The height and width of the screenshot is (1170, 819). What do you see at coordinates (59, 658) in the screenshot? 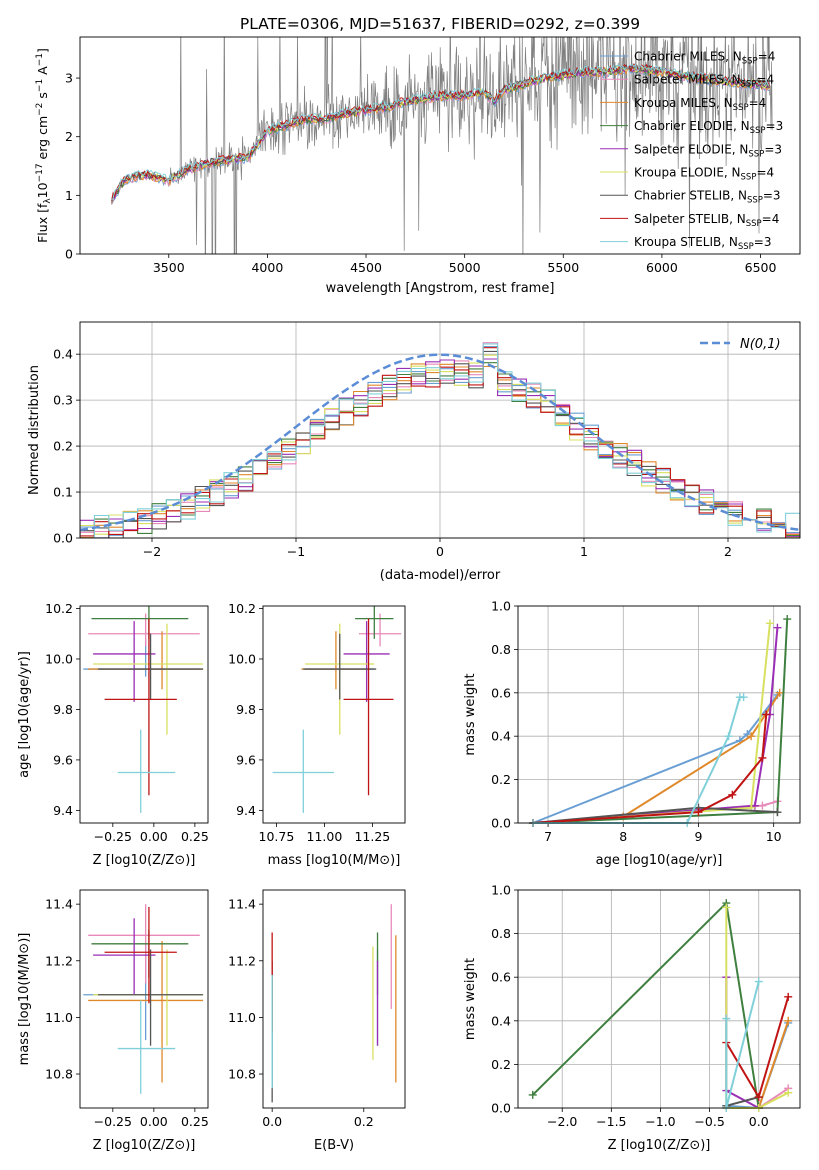
I see `y-tick-label: 10.0` at bounding box center [59, 658].